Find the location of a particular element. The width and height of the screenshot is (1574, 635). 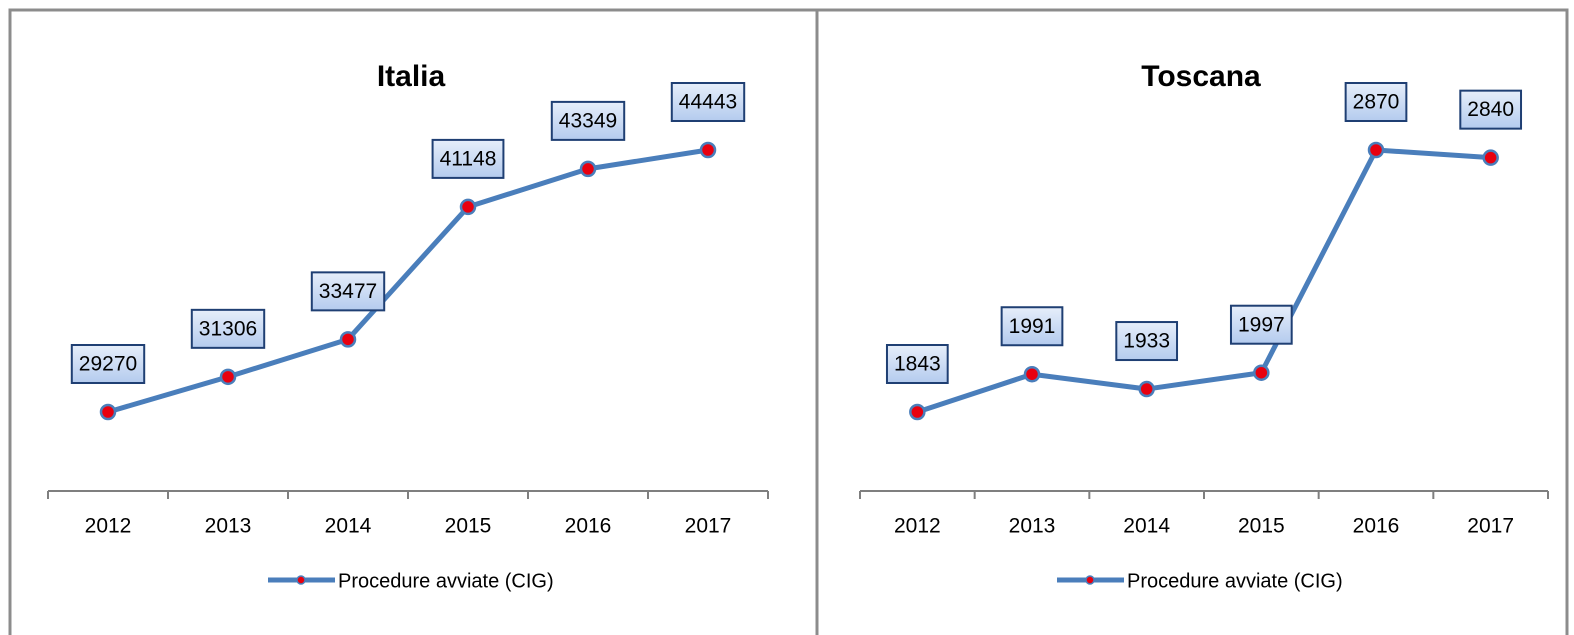

value-label: 1843 is located at coordinates (917, 364).